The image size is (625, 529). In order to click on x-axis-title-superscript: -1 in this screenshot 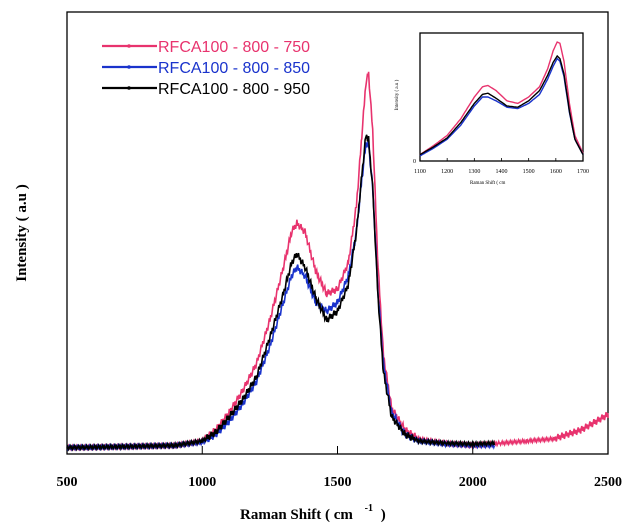, I will do `click(369, 508)`.